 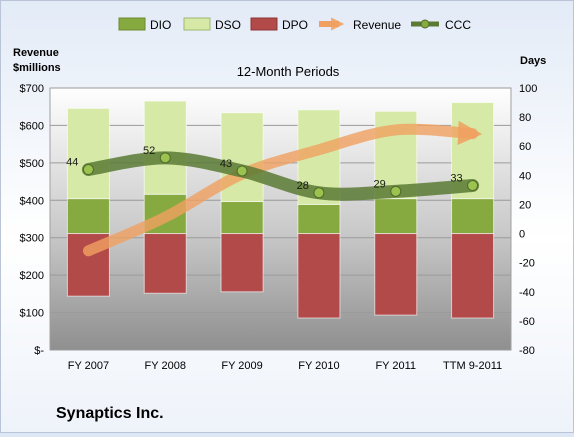 I want to click on right-tick-label: -60, so click(x=527, y=322).